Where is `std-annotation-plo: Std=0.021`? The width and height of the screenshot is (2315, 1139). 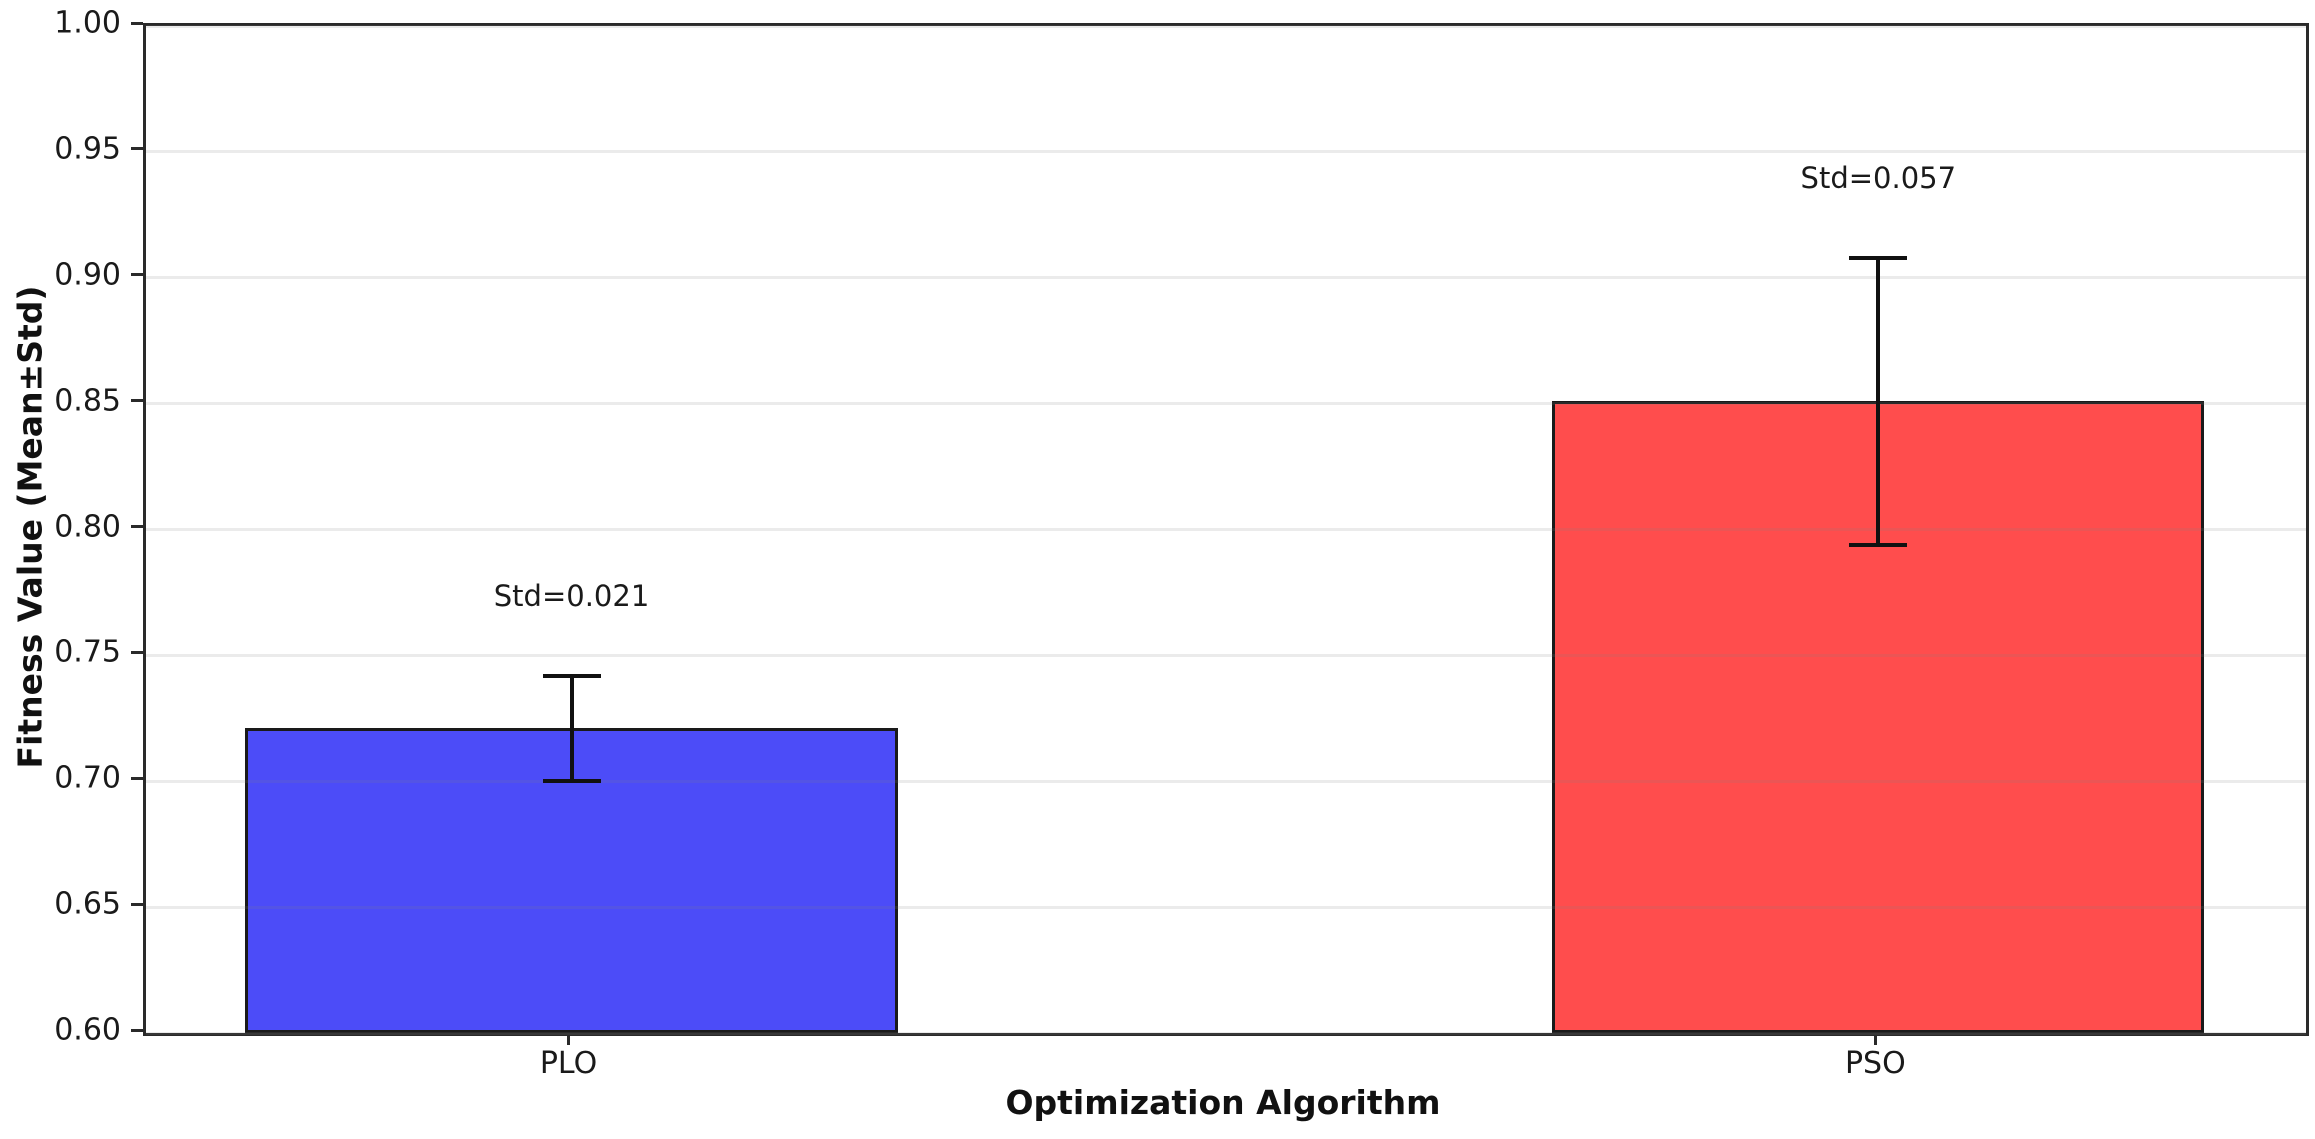 std-annotation-plo: Std=0.021 is located at coordinates (571, 595).